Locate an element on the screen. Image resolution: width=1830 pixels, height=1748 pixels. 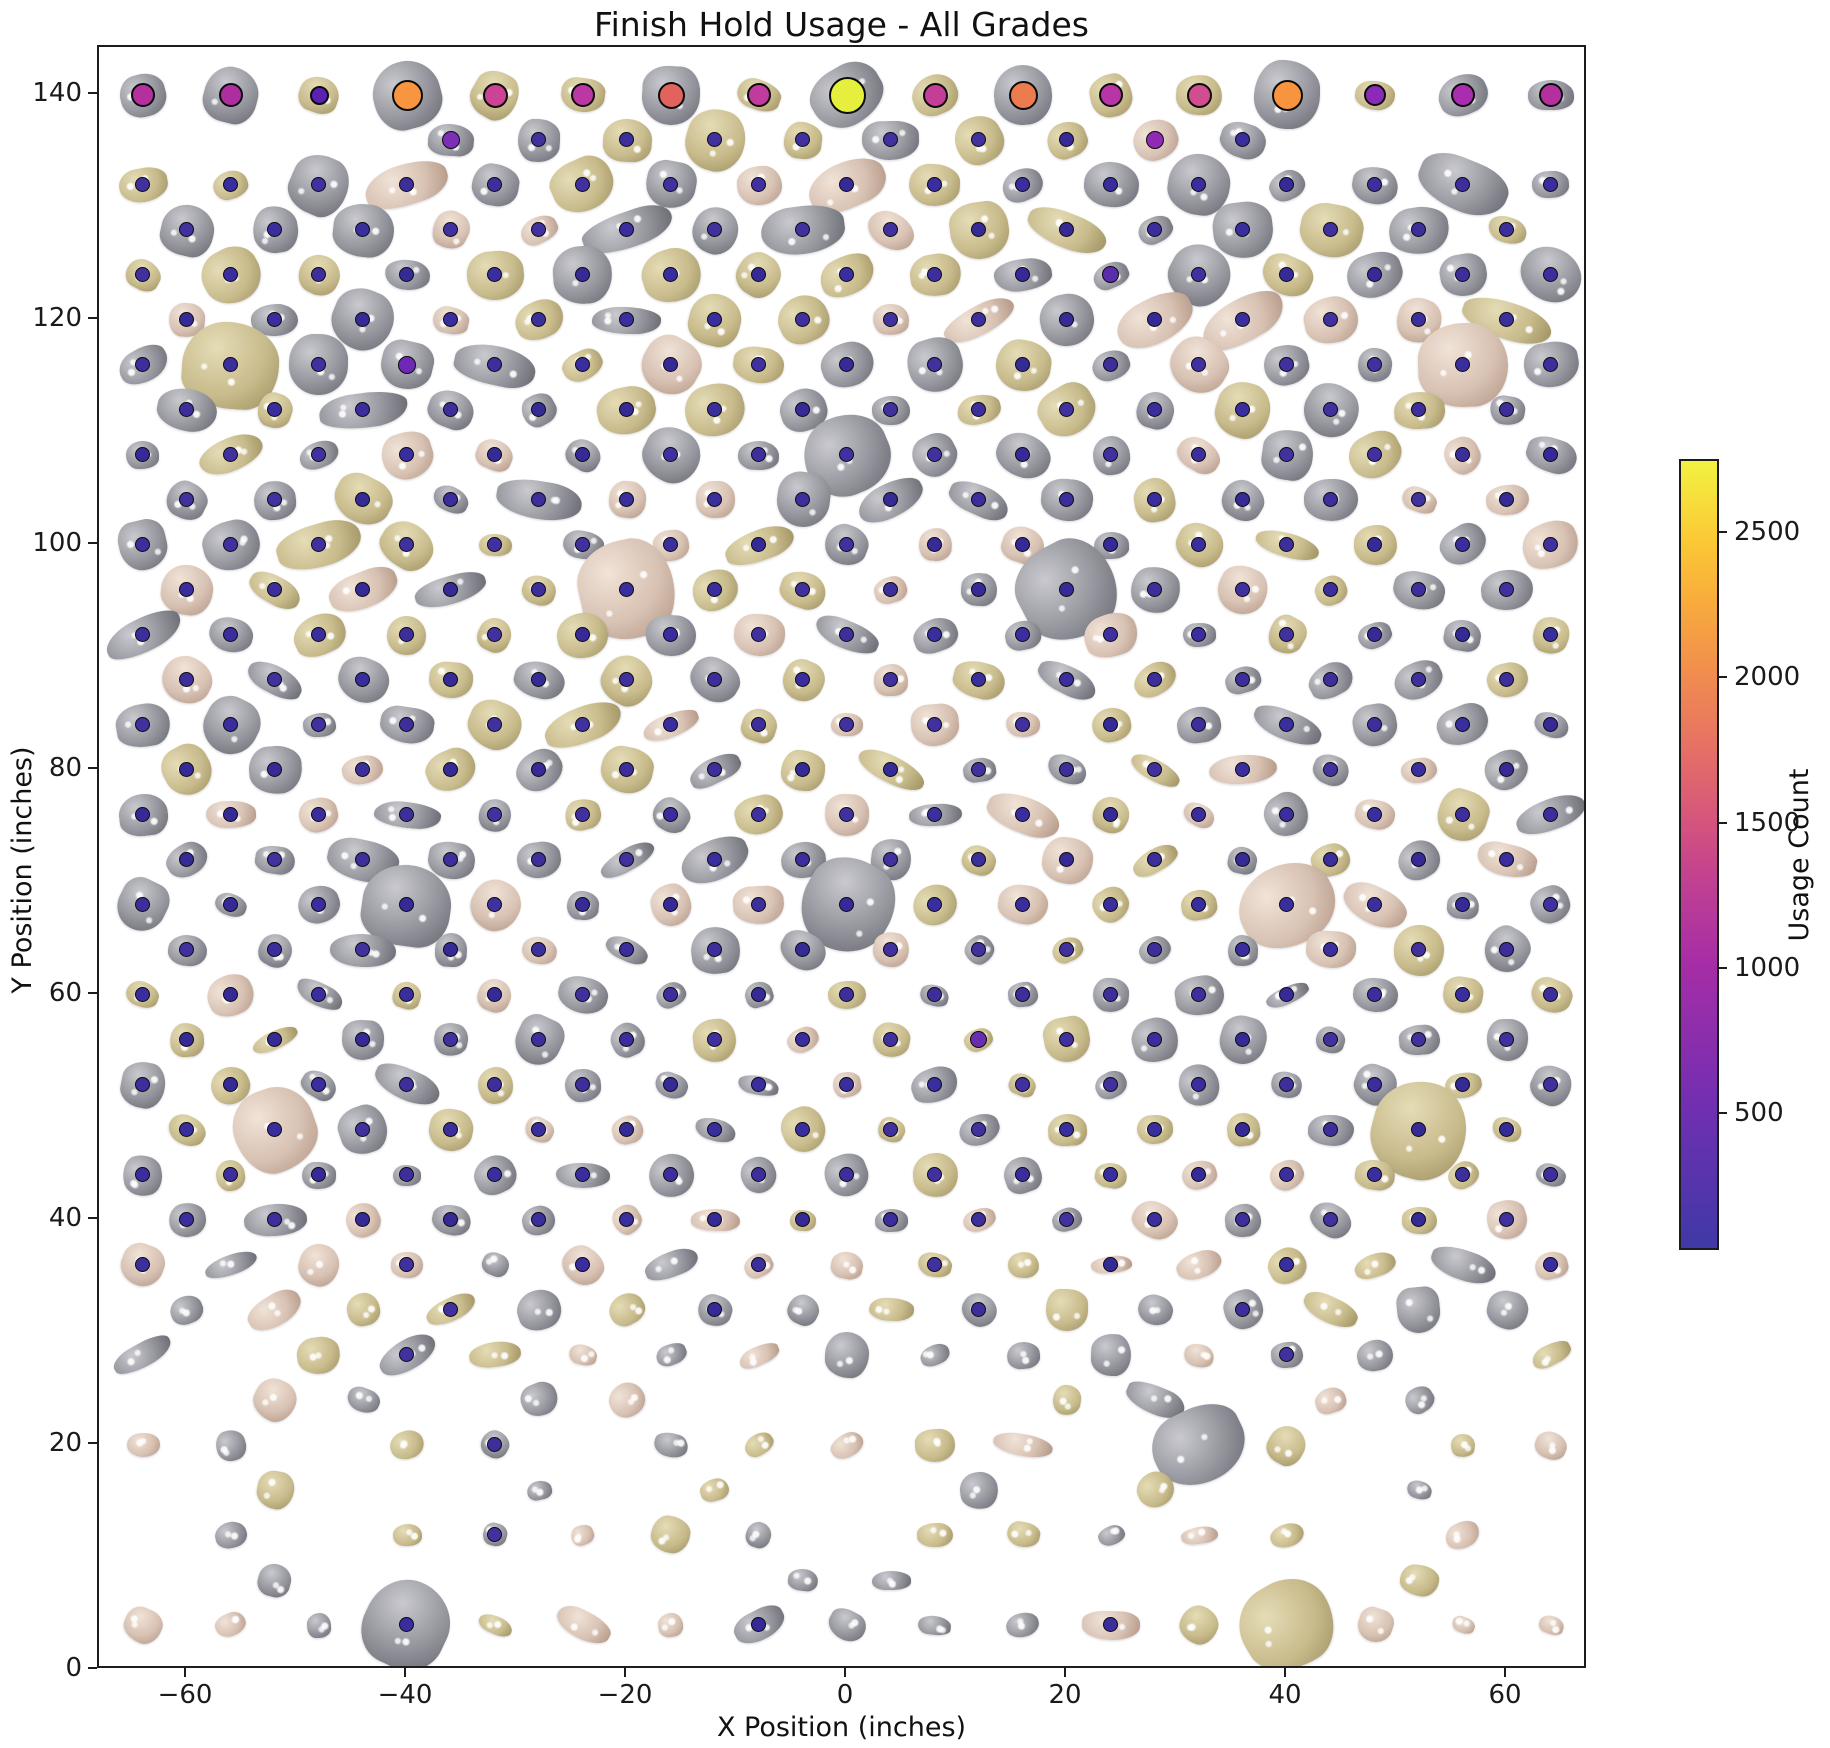
x-tick-label: 0 is located at coordinates (845, 1695).